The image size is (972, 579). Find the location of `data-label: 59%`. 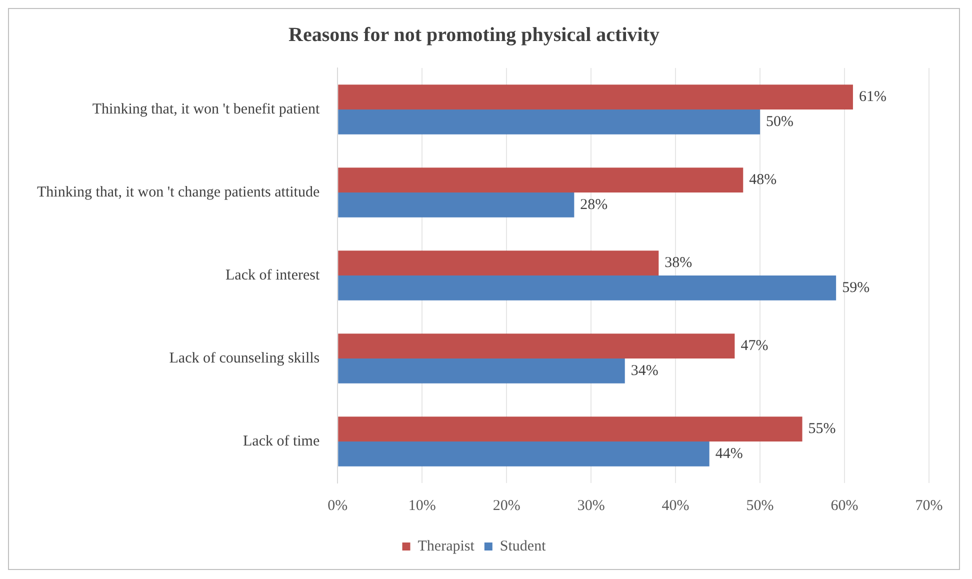

data-label: 59% is located at coordinates (856, 288).